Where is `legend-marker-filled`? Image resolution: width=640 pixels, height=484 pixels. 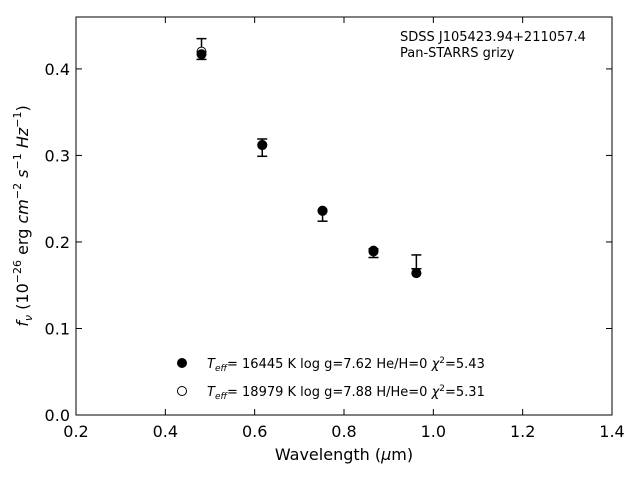 legend-marker-filled is located at coordinates (182, 363).